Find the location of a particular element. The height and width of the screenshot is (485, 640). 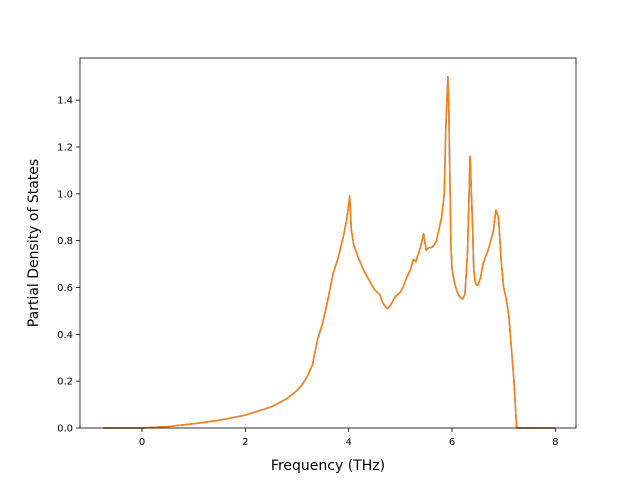

y-tick-label: 0.2 is located at coordinates (65, 382).